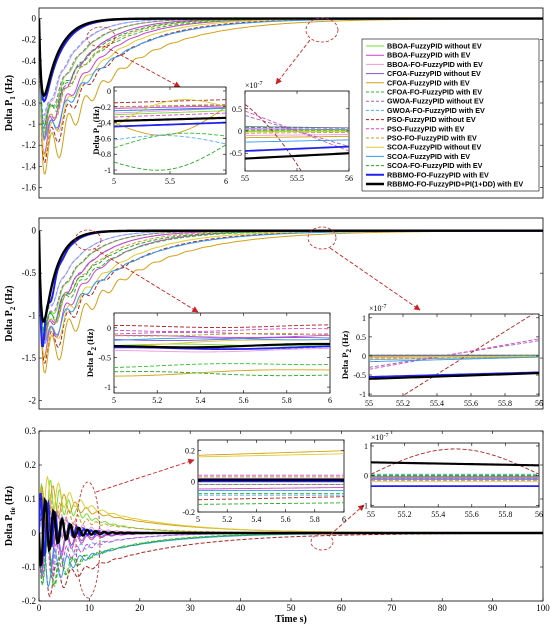 The height and width of the screenshot is (633, 550). I want to click on mid-inset-2-xtick-label-2: 55.4, so click(437, 403).